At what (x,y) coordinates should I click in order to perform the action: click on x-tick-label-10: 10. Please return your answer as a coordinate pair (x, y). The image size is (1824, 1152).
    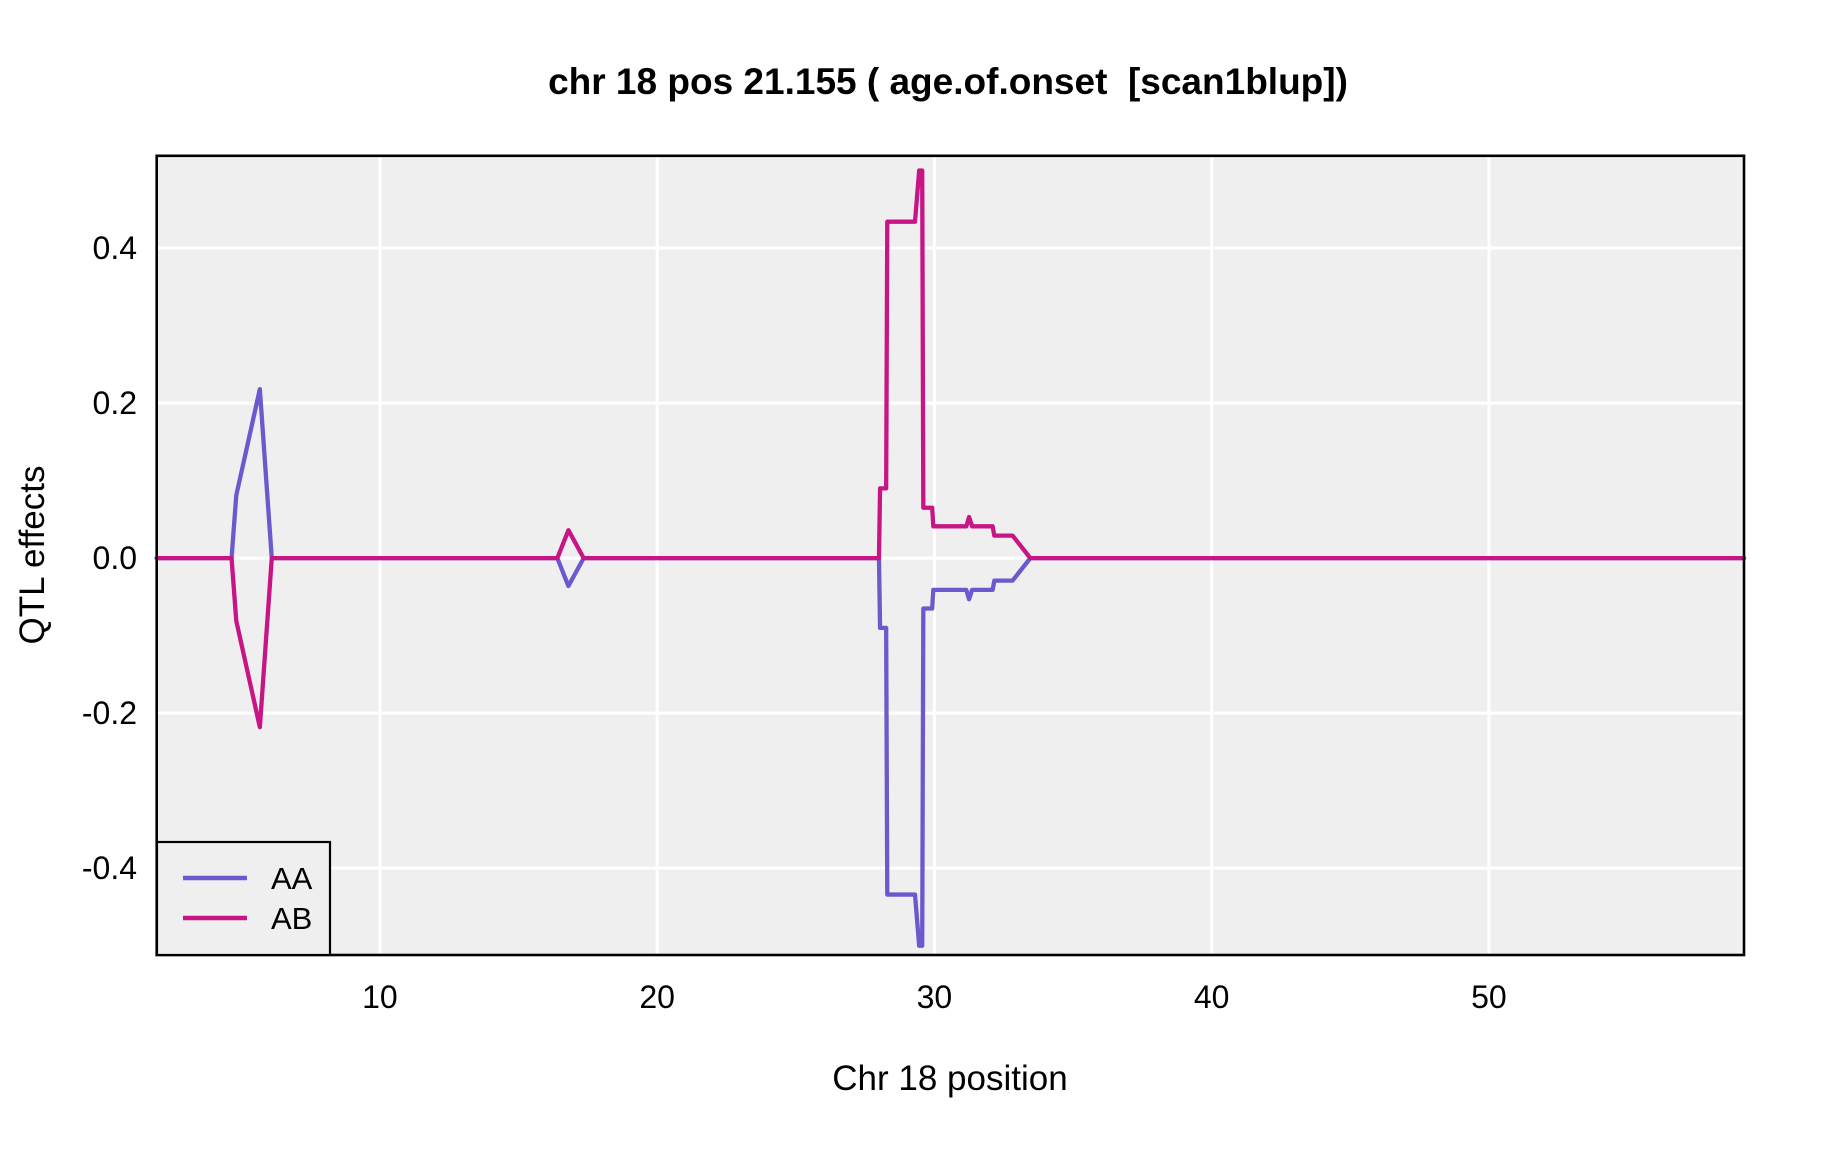
    Looking at the image, I should click on (380, 997).